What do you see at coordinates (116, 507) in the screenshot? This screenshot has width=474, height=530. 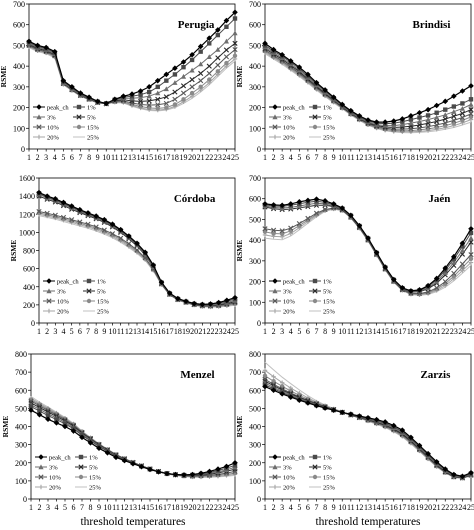 I see `x-tick-label: 11` at bounding box center [116, 507].